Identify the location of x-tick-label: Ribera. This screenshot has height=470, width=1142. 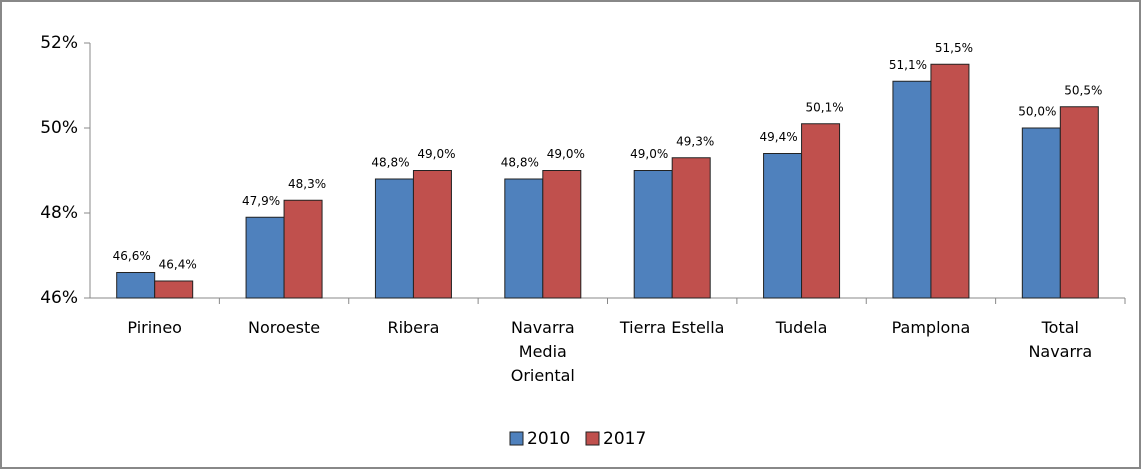
(413, 327).